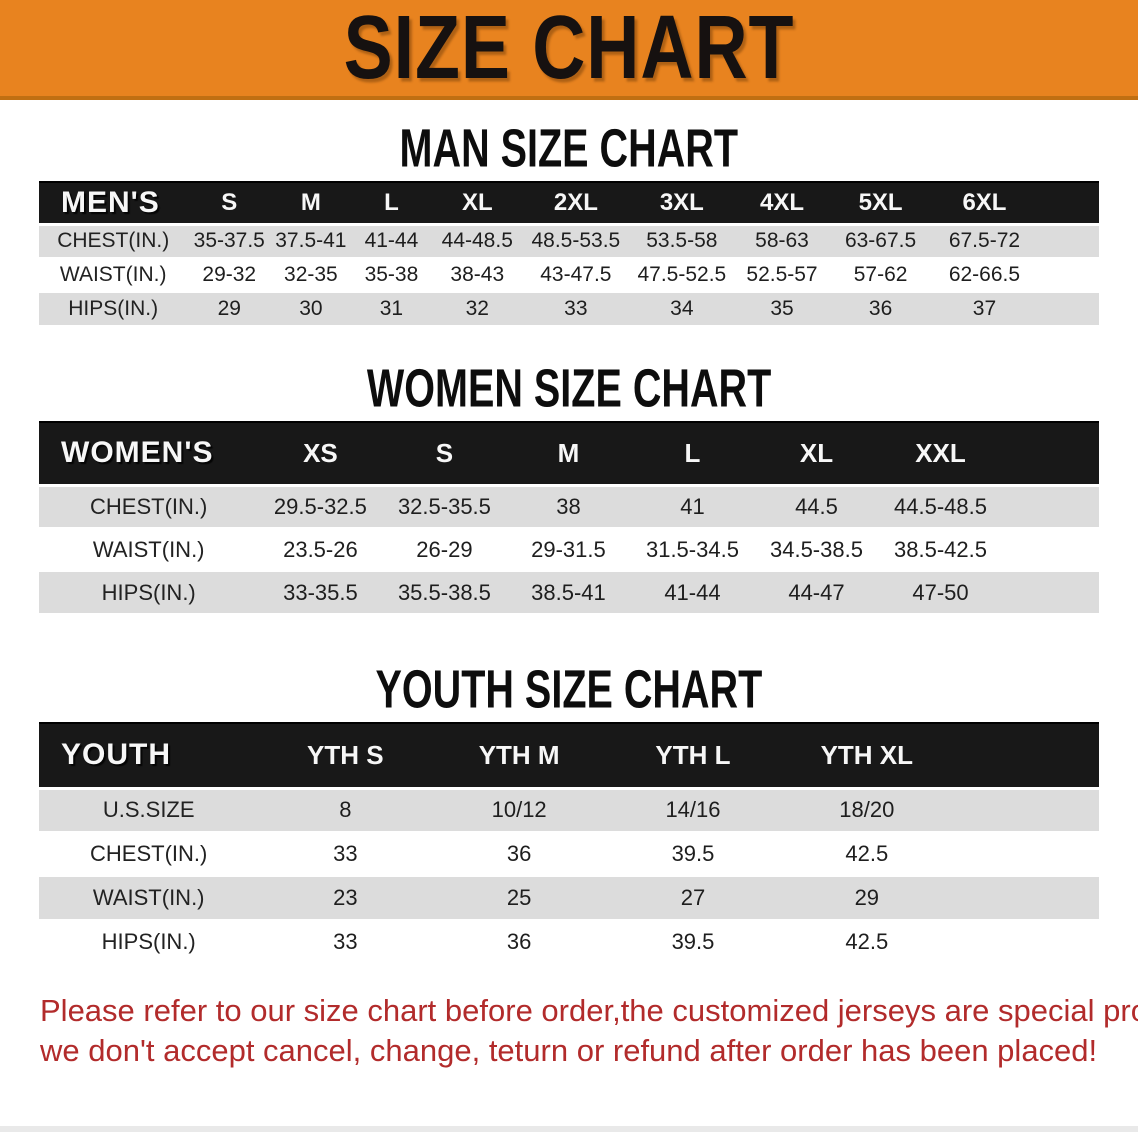 This screenshot has height=1132, width=1138. I want to click on table-cell: 43-47.5, so click(576, 275).